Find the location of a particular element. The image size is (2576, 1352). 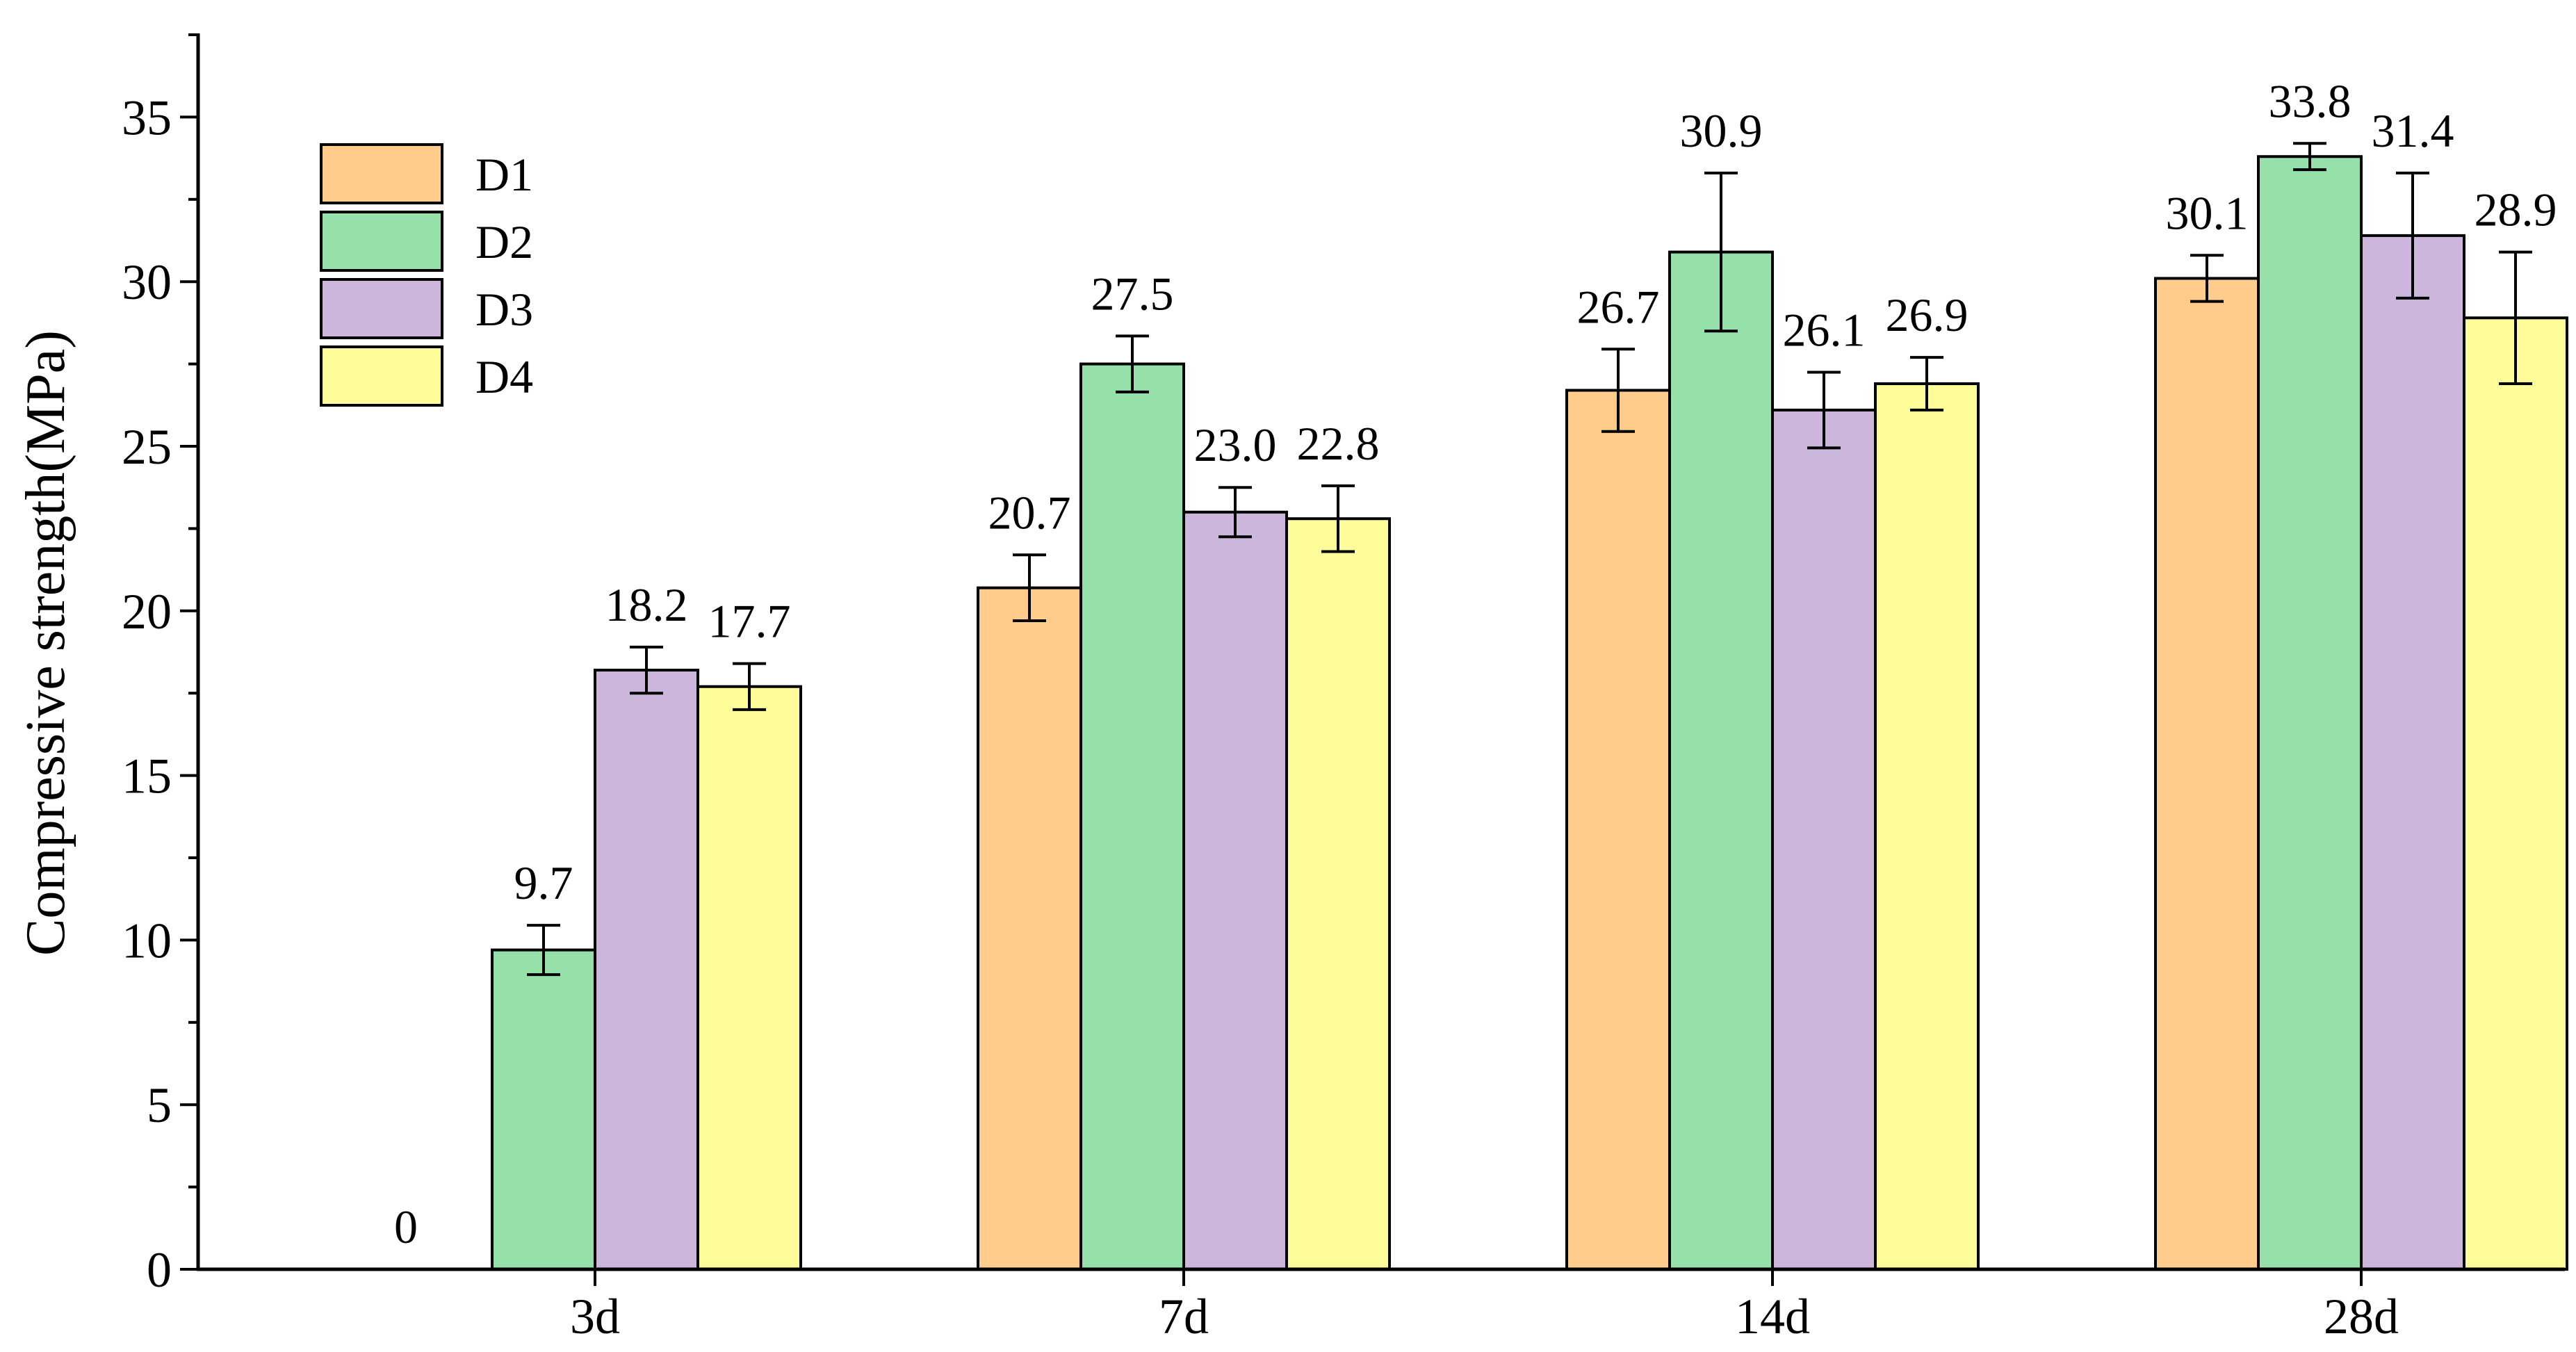

legend-label-d3: D3 is located at coordinates (504, 309).